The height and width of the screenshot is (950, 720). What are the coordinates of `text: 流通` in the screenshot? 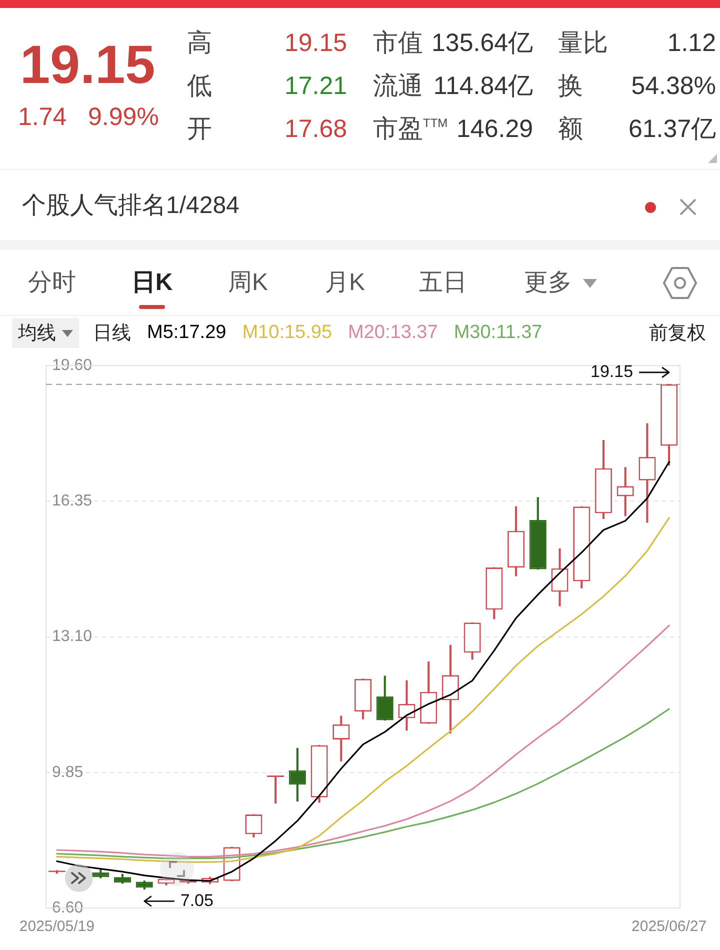 It's located at (398, 86).